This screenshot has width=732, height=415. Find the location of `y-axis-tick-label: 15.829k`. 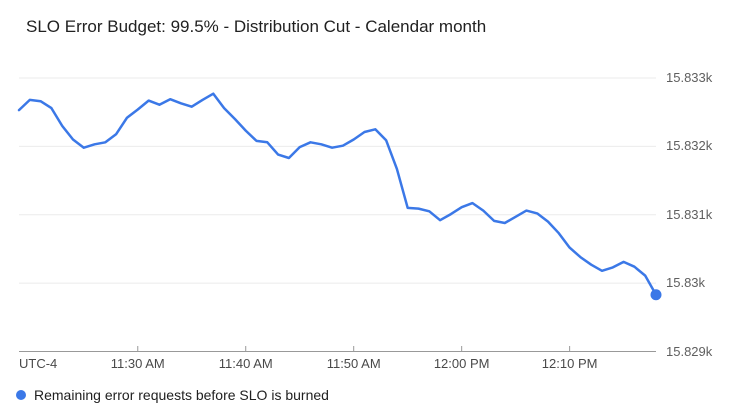

y-axis-tick-label: 15.829k is located at coordinates (689, 351).